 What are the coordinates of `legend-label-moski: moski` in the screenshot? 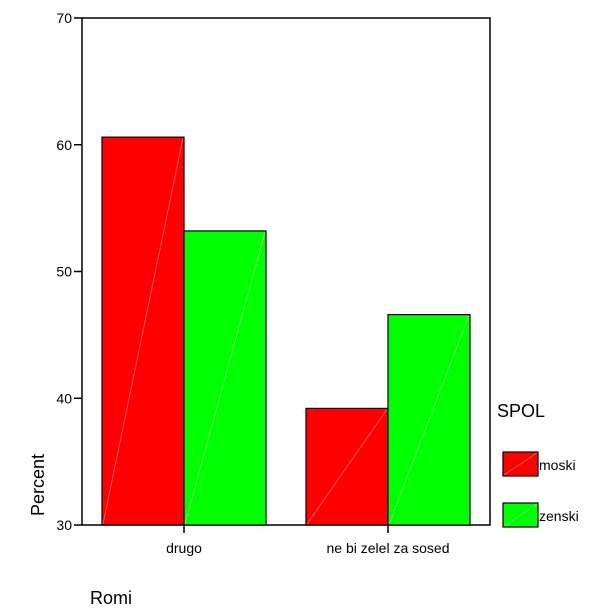 It's located at (557, 465).